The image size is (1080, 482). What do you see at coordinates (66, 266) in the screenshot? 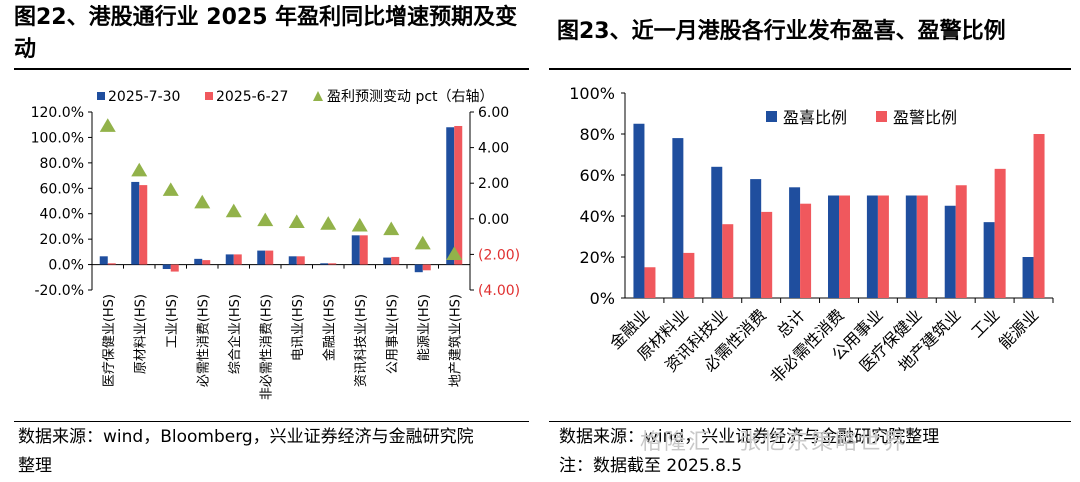
I see `y-tick-label: 0.0%` at bounding box center [66, 266].